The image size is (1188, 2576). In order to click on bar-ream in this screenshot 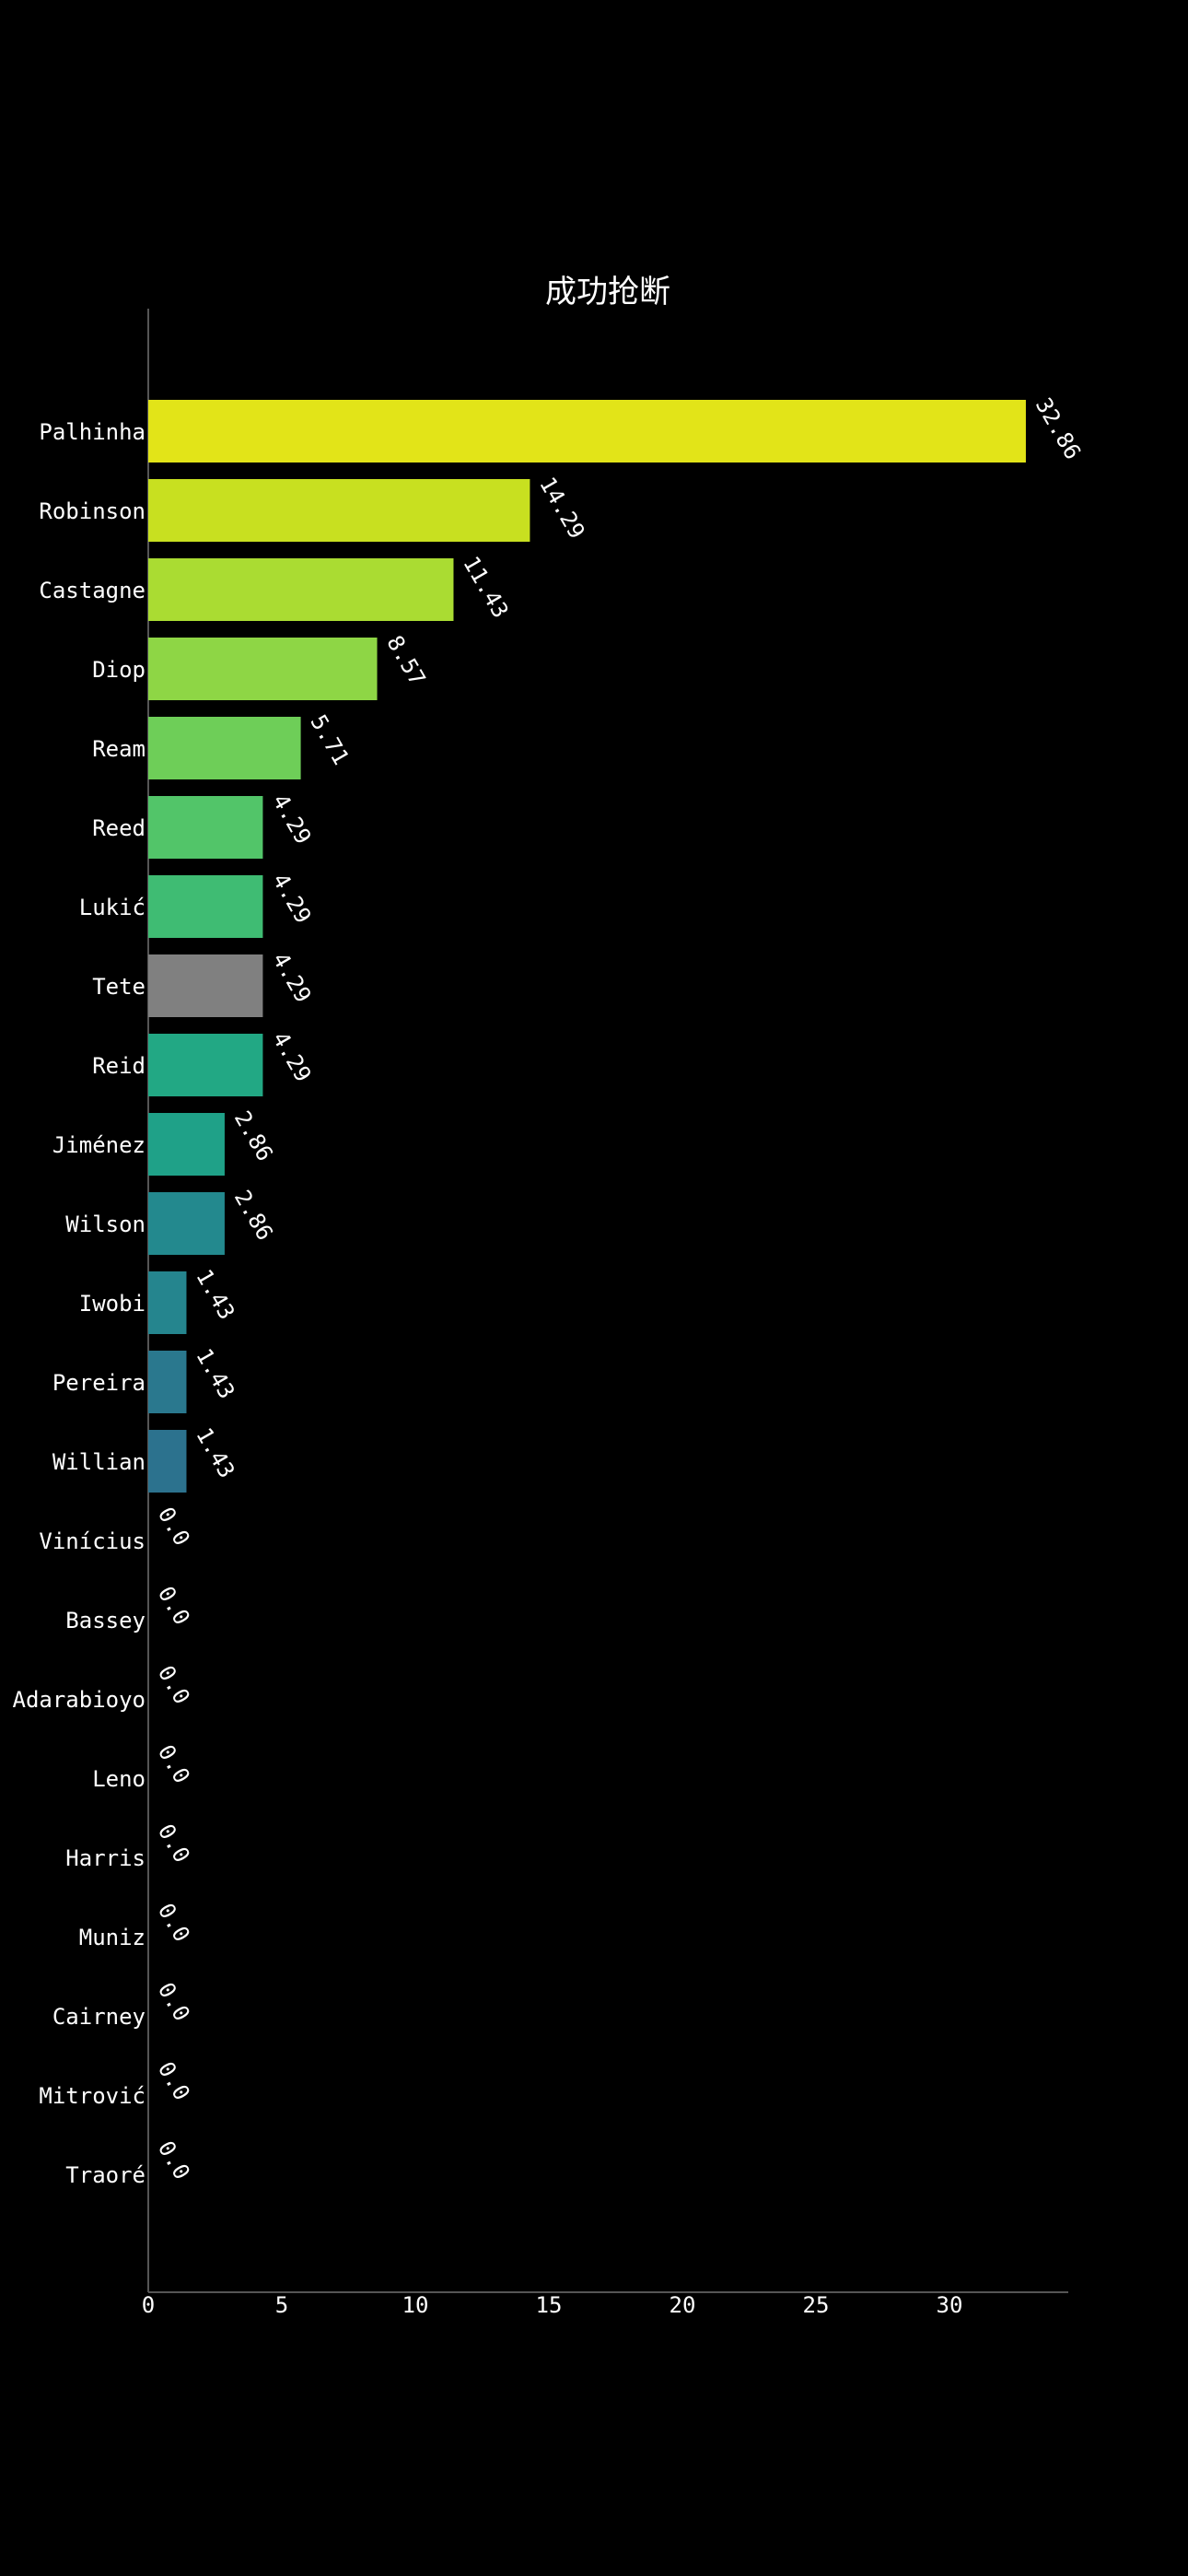, I will do `click(224, 748)`.